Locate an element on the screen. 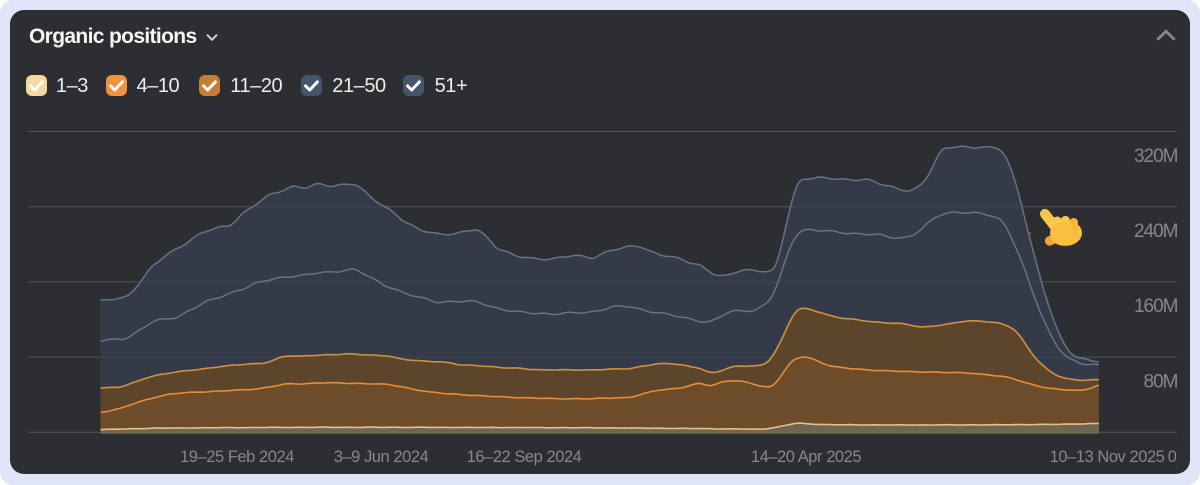  svg-text: 14–20 Apr 2025 is located at coordinates (806, 457).